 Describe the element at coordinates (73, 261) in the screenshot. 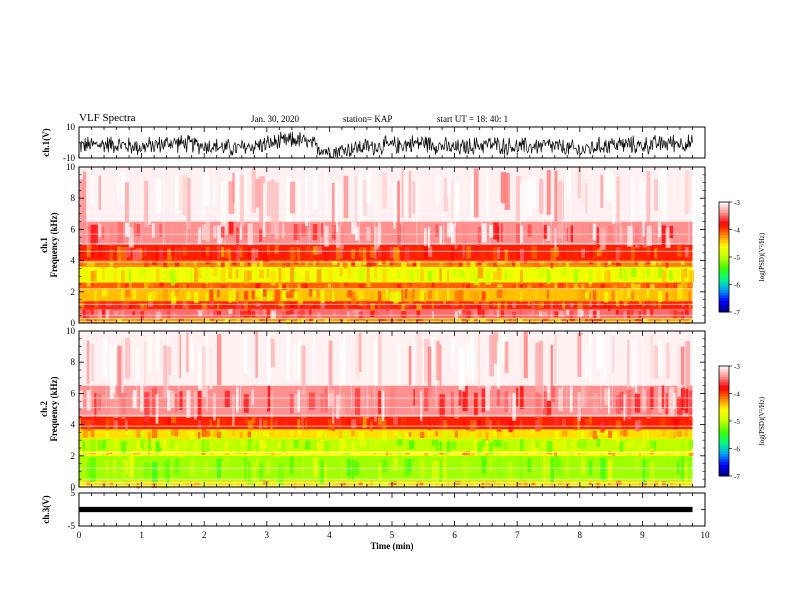

I see `y-tick-label: 4` at that location.